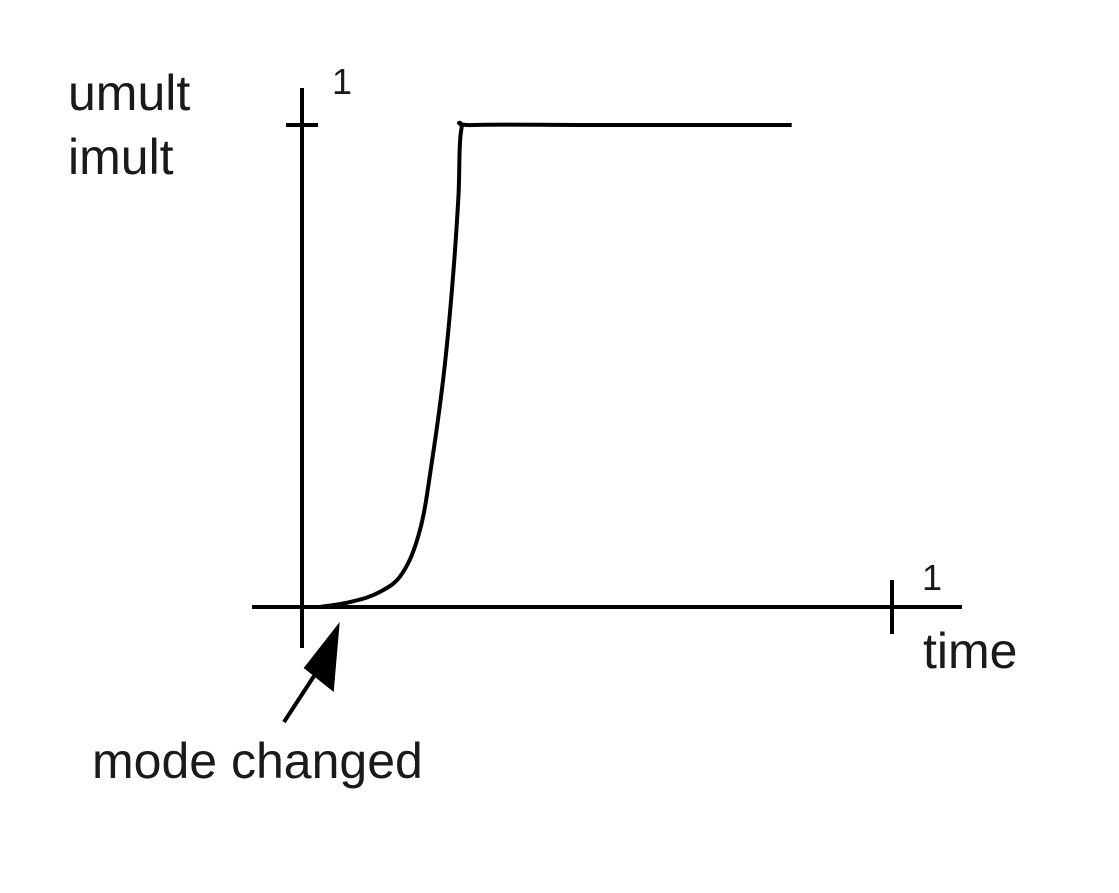  I want to click on annotation-mode-changed: mode changed, so click(257, 761).